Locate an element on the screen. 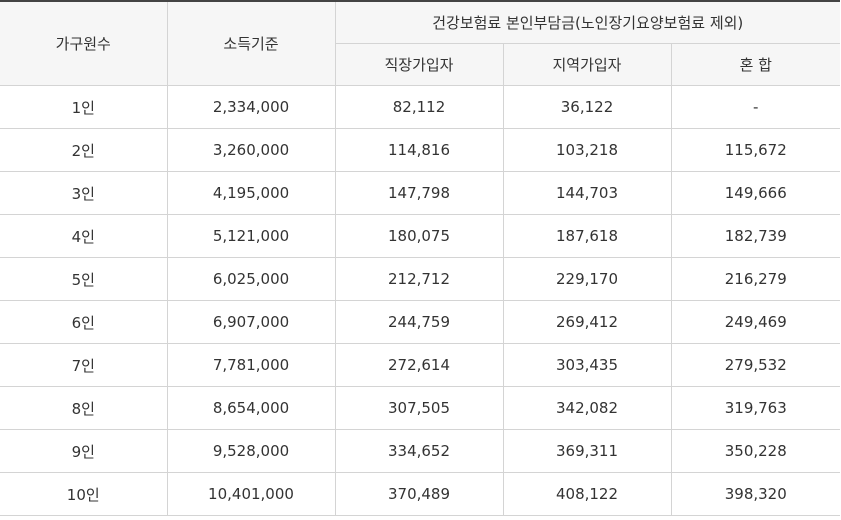  regional-cell: 229,170 is located at coordinates (587, 279).